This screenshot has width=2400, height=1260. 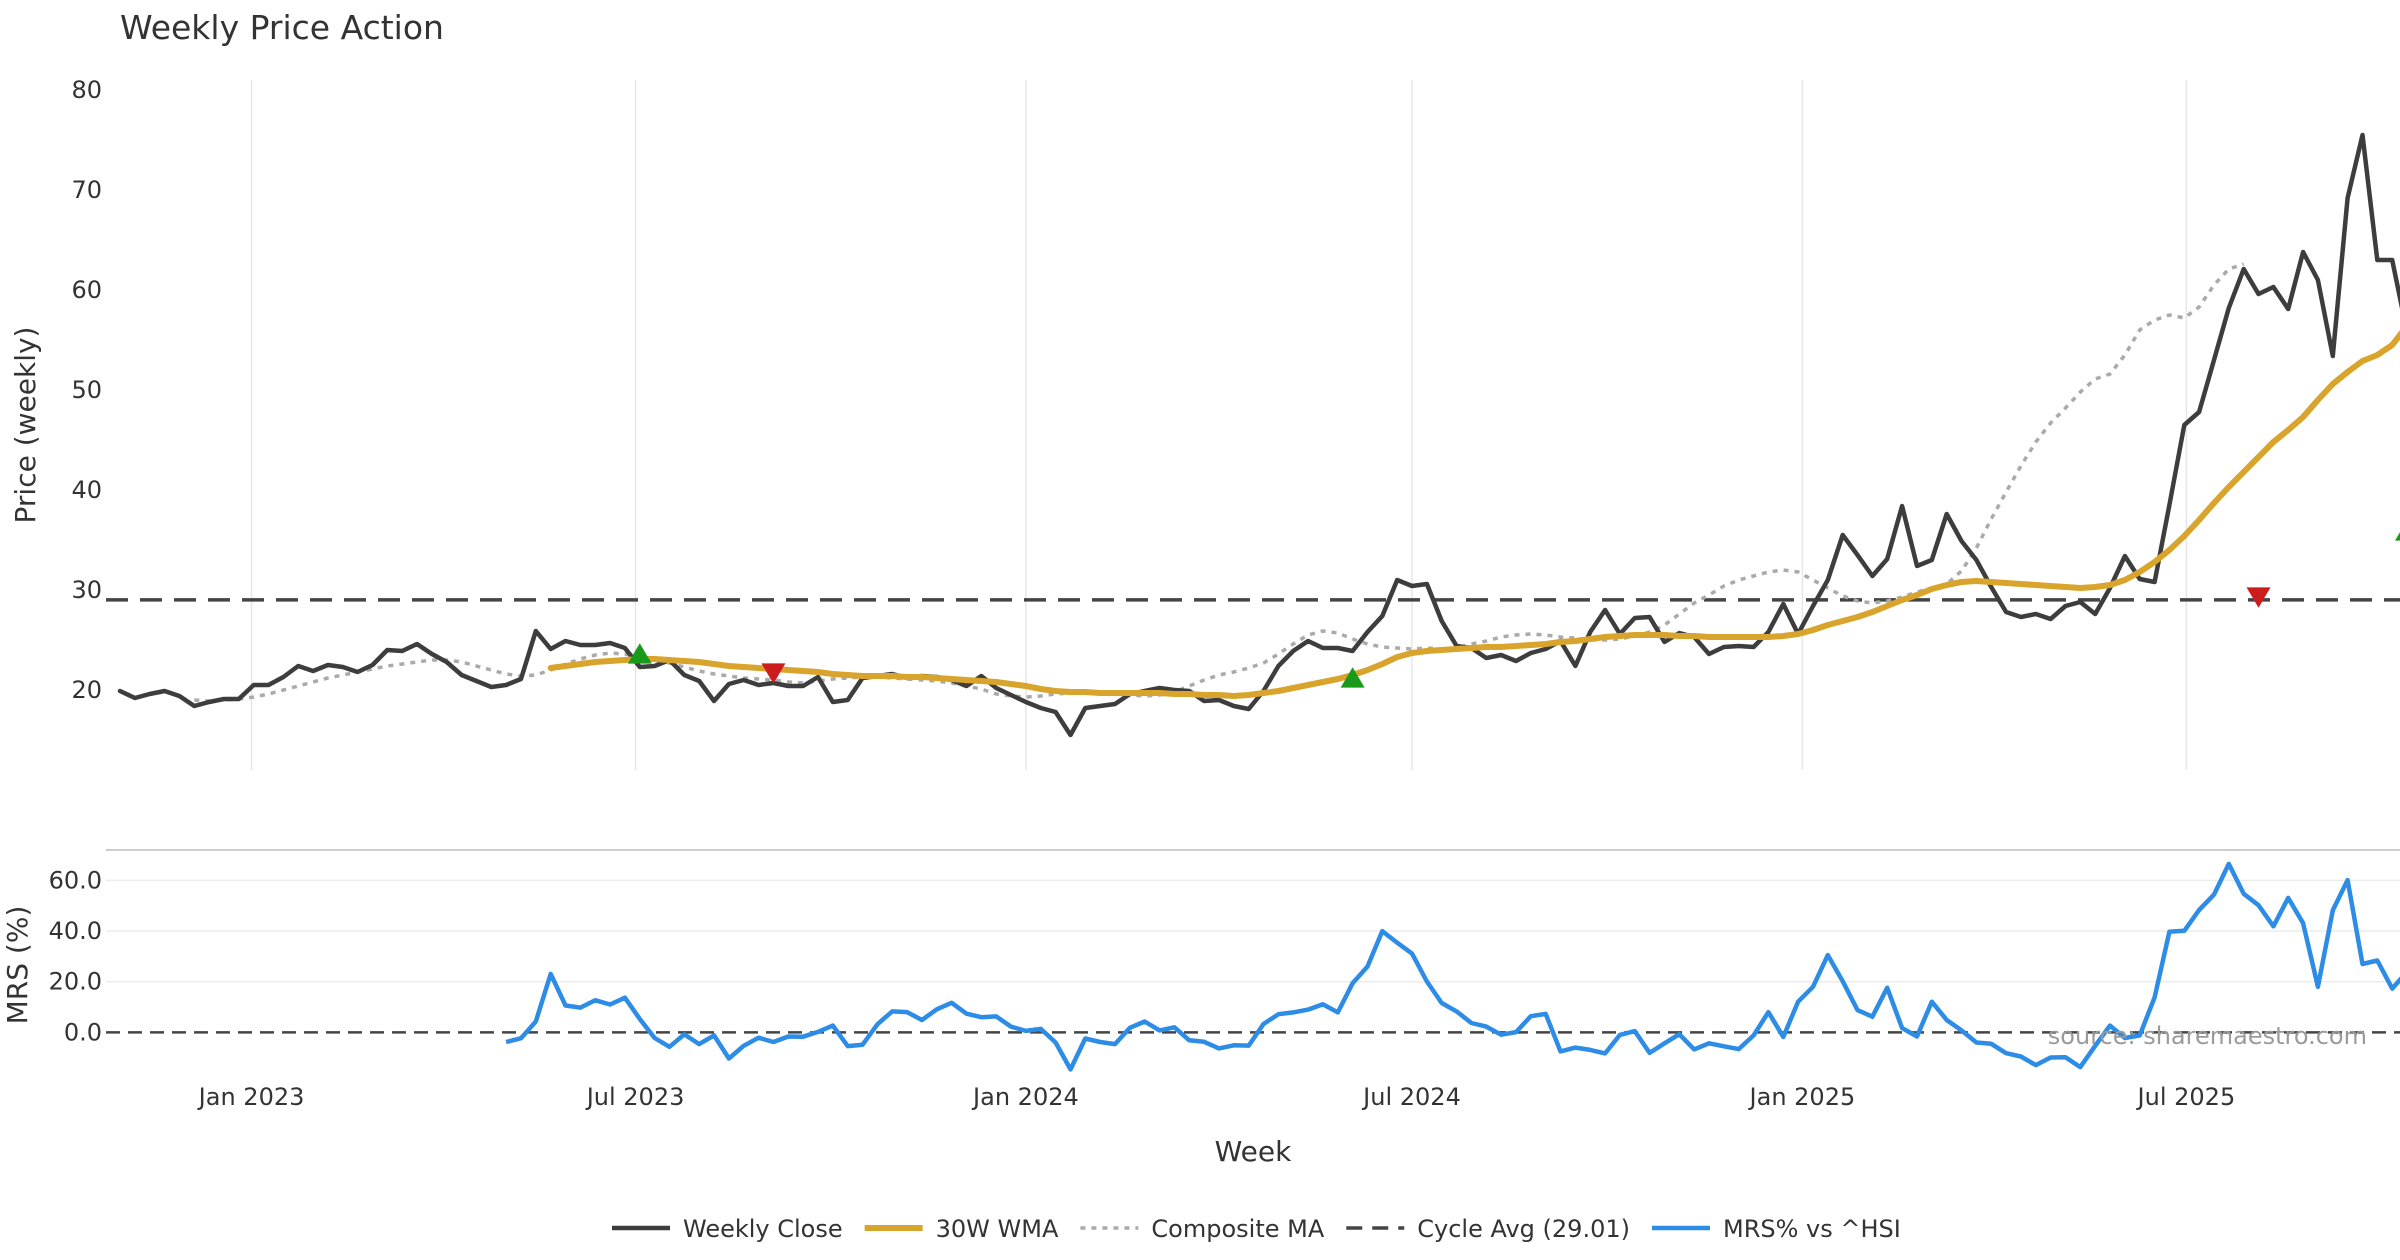 I want to click on mrs-y-tick-label: 20.0, so click(x=75, y=982).